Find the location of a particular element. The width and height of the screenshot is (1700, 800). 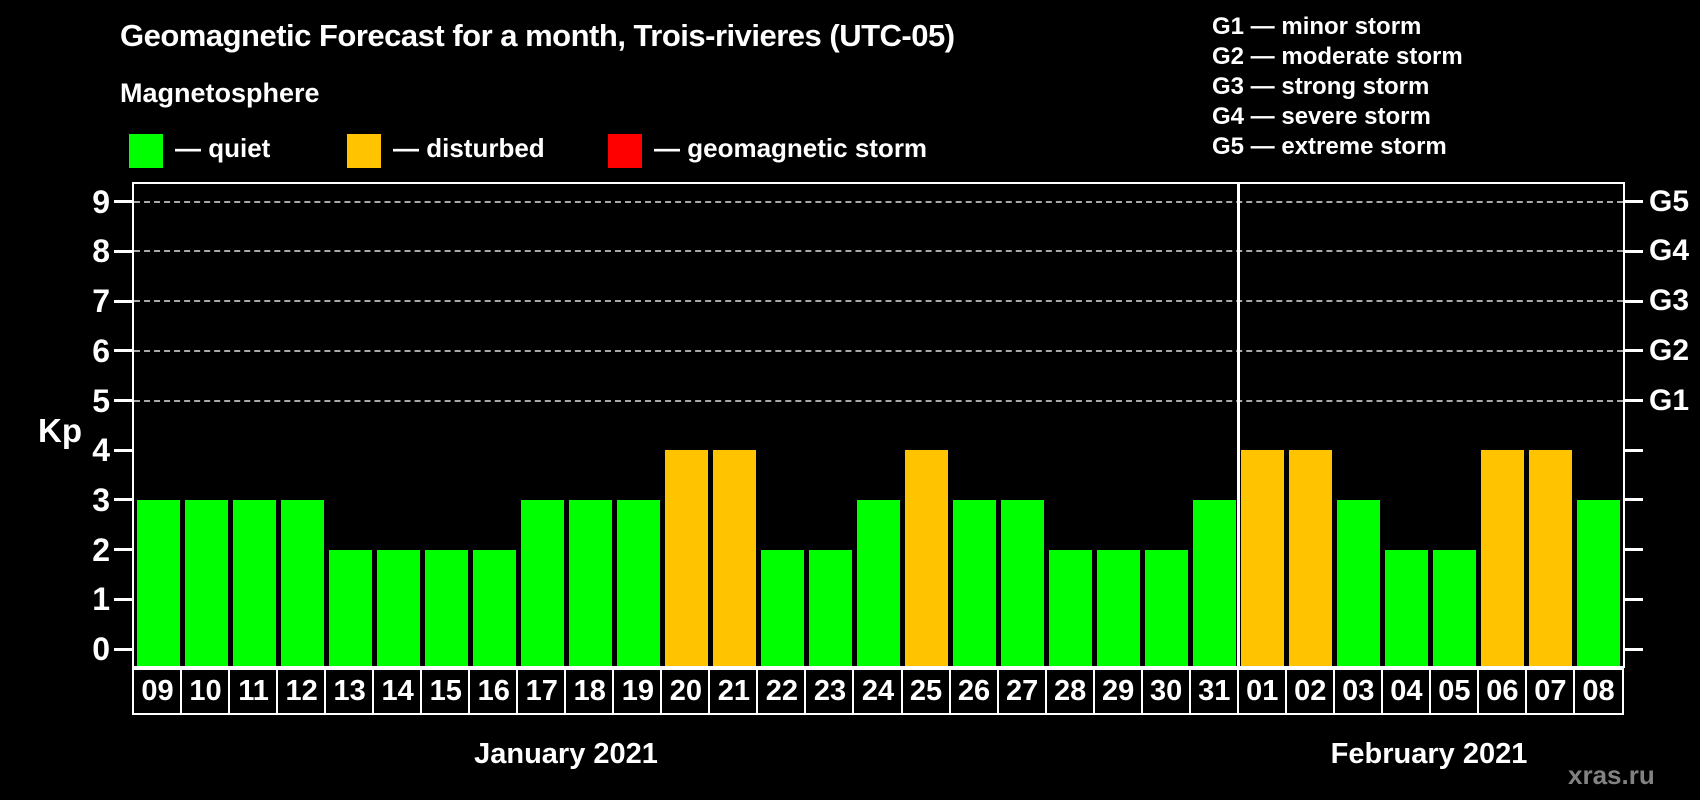

day-label-box: 06 is located at coordinates (1502, 691).